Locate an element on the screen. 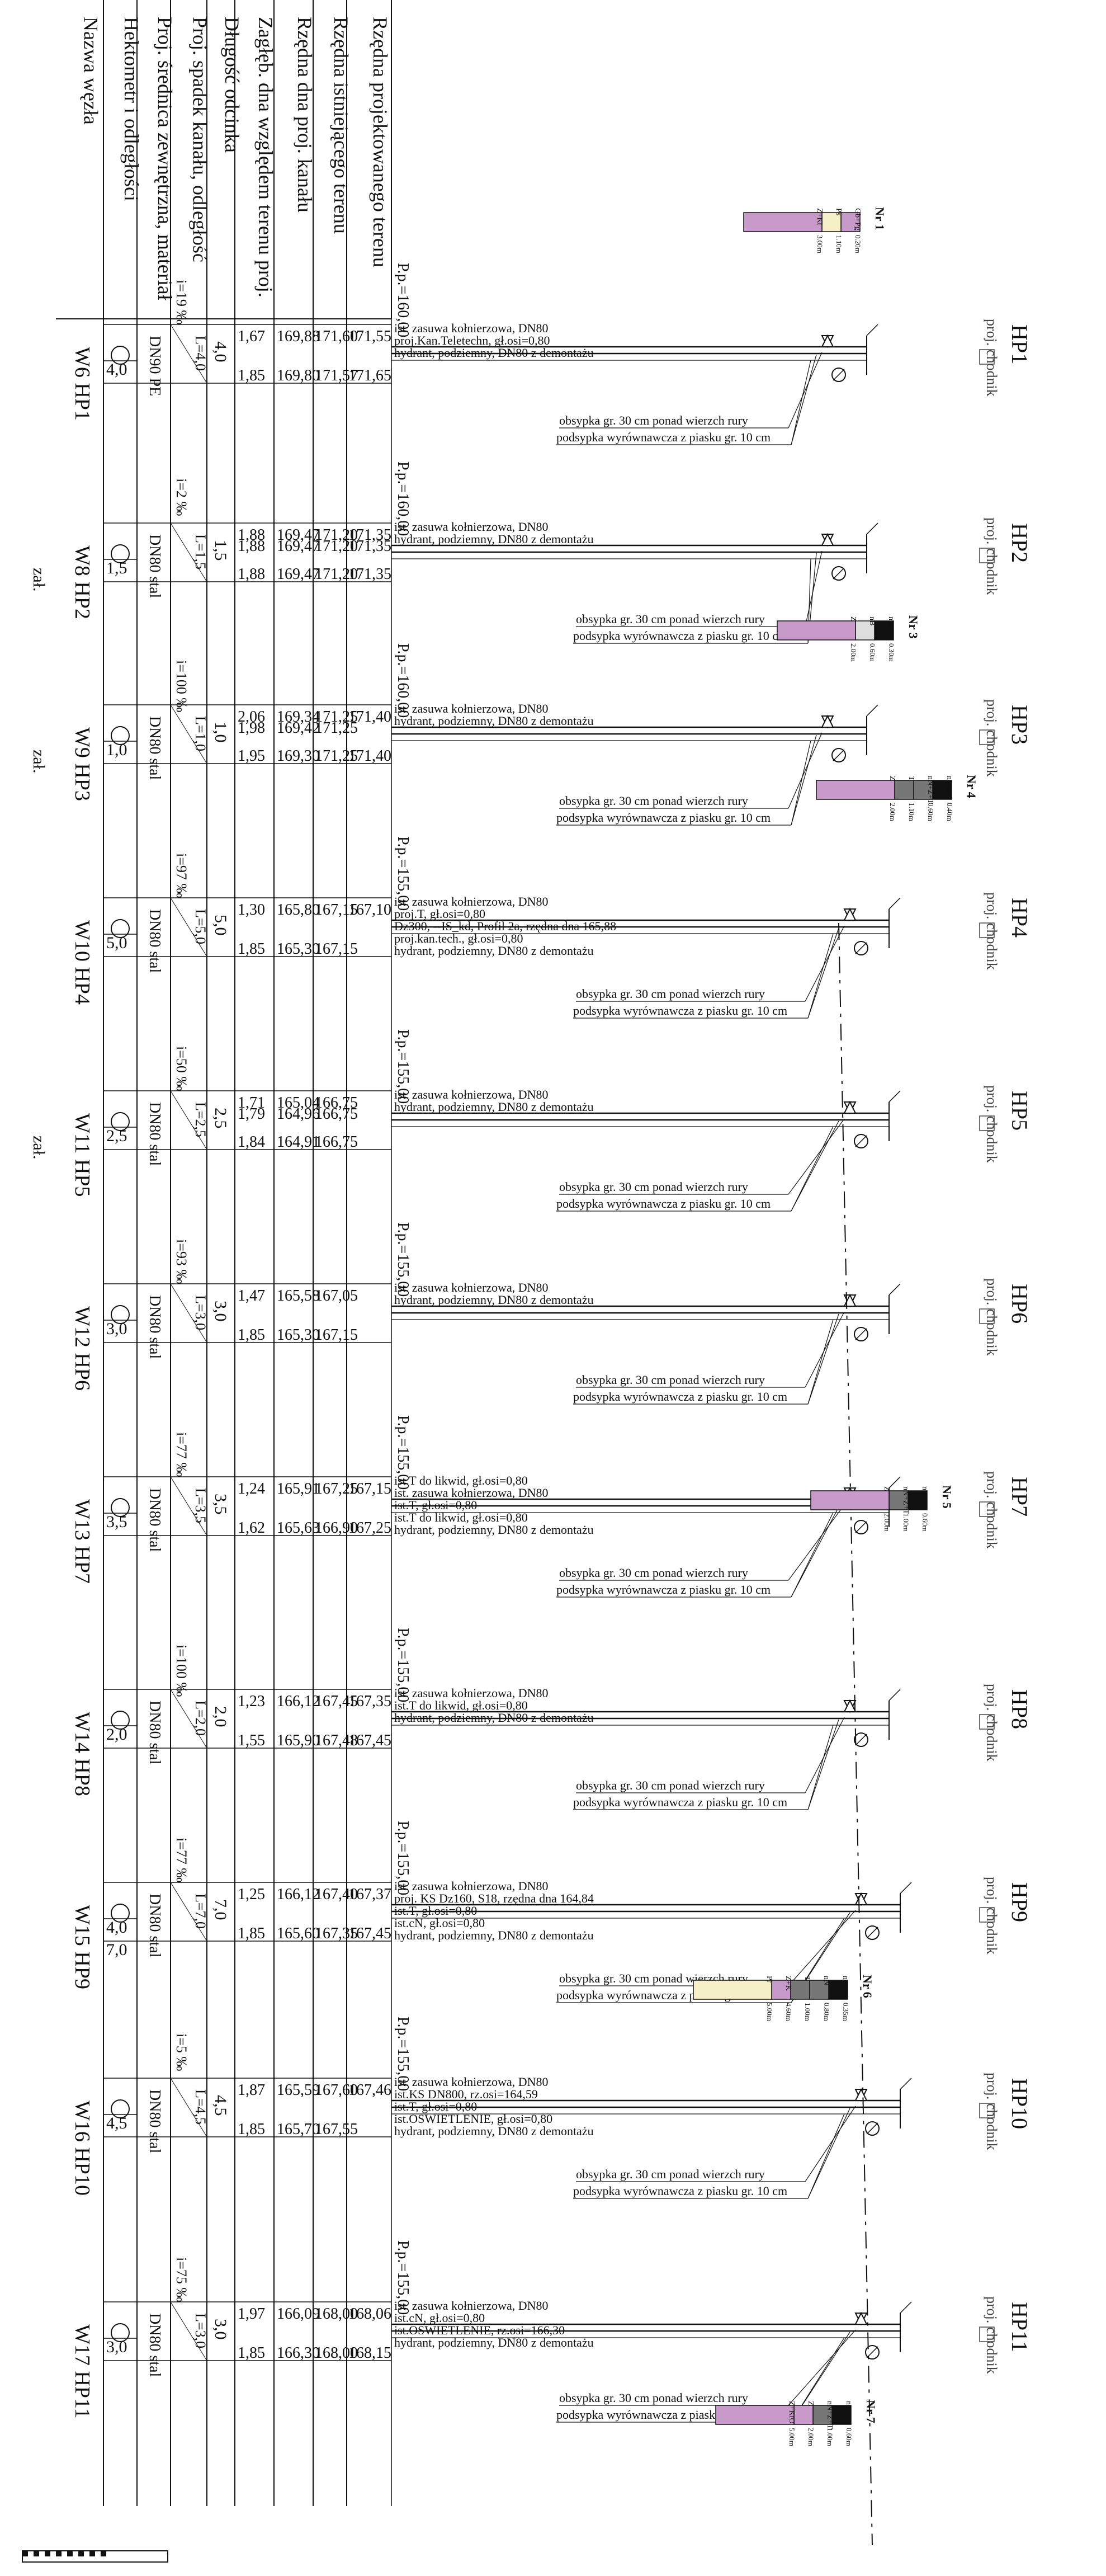 This screenshot has width=1106, height=2576. odleglosc: L=3,5 is located at coordinates (200, 1505).